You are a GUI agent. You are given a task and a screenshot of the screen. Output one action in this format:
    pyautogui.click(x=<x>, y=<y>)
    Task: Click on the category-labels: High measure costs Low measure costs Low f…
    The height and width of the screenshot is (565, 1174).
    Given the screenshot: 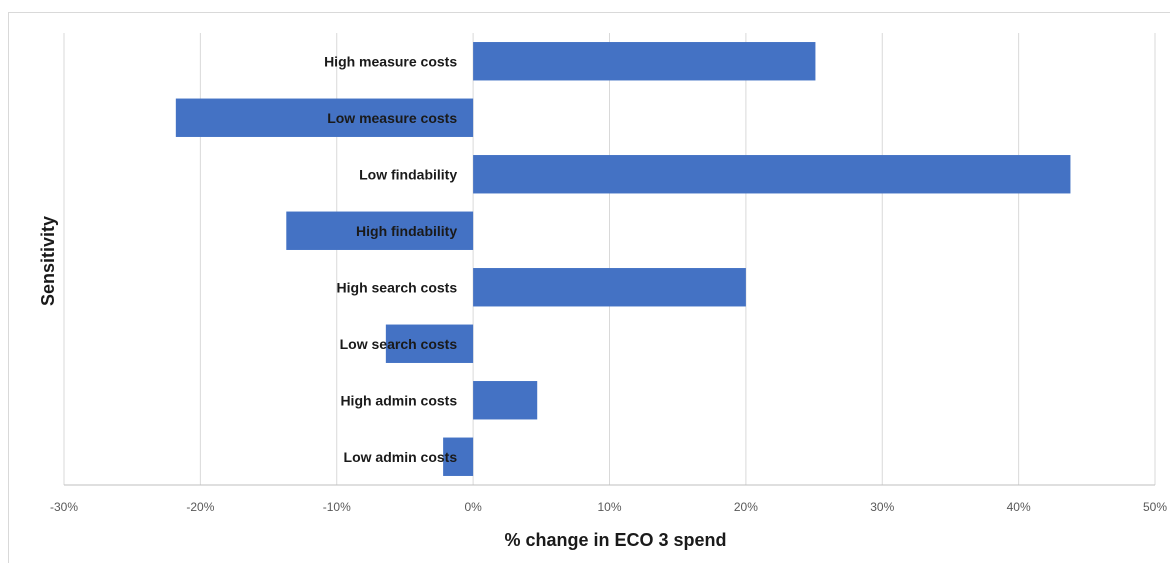 What is the action you would take?
    pyautogui.click(x=390, y=259)
    